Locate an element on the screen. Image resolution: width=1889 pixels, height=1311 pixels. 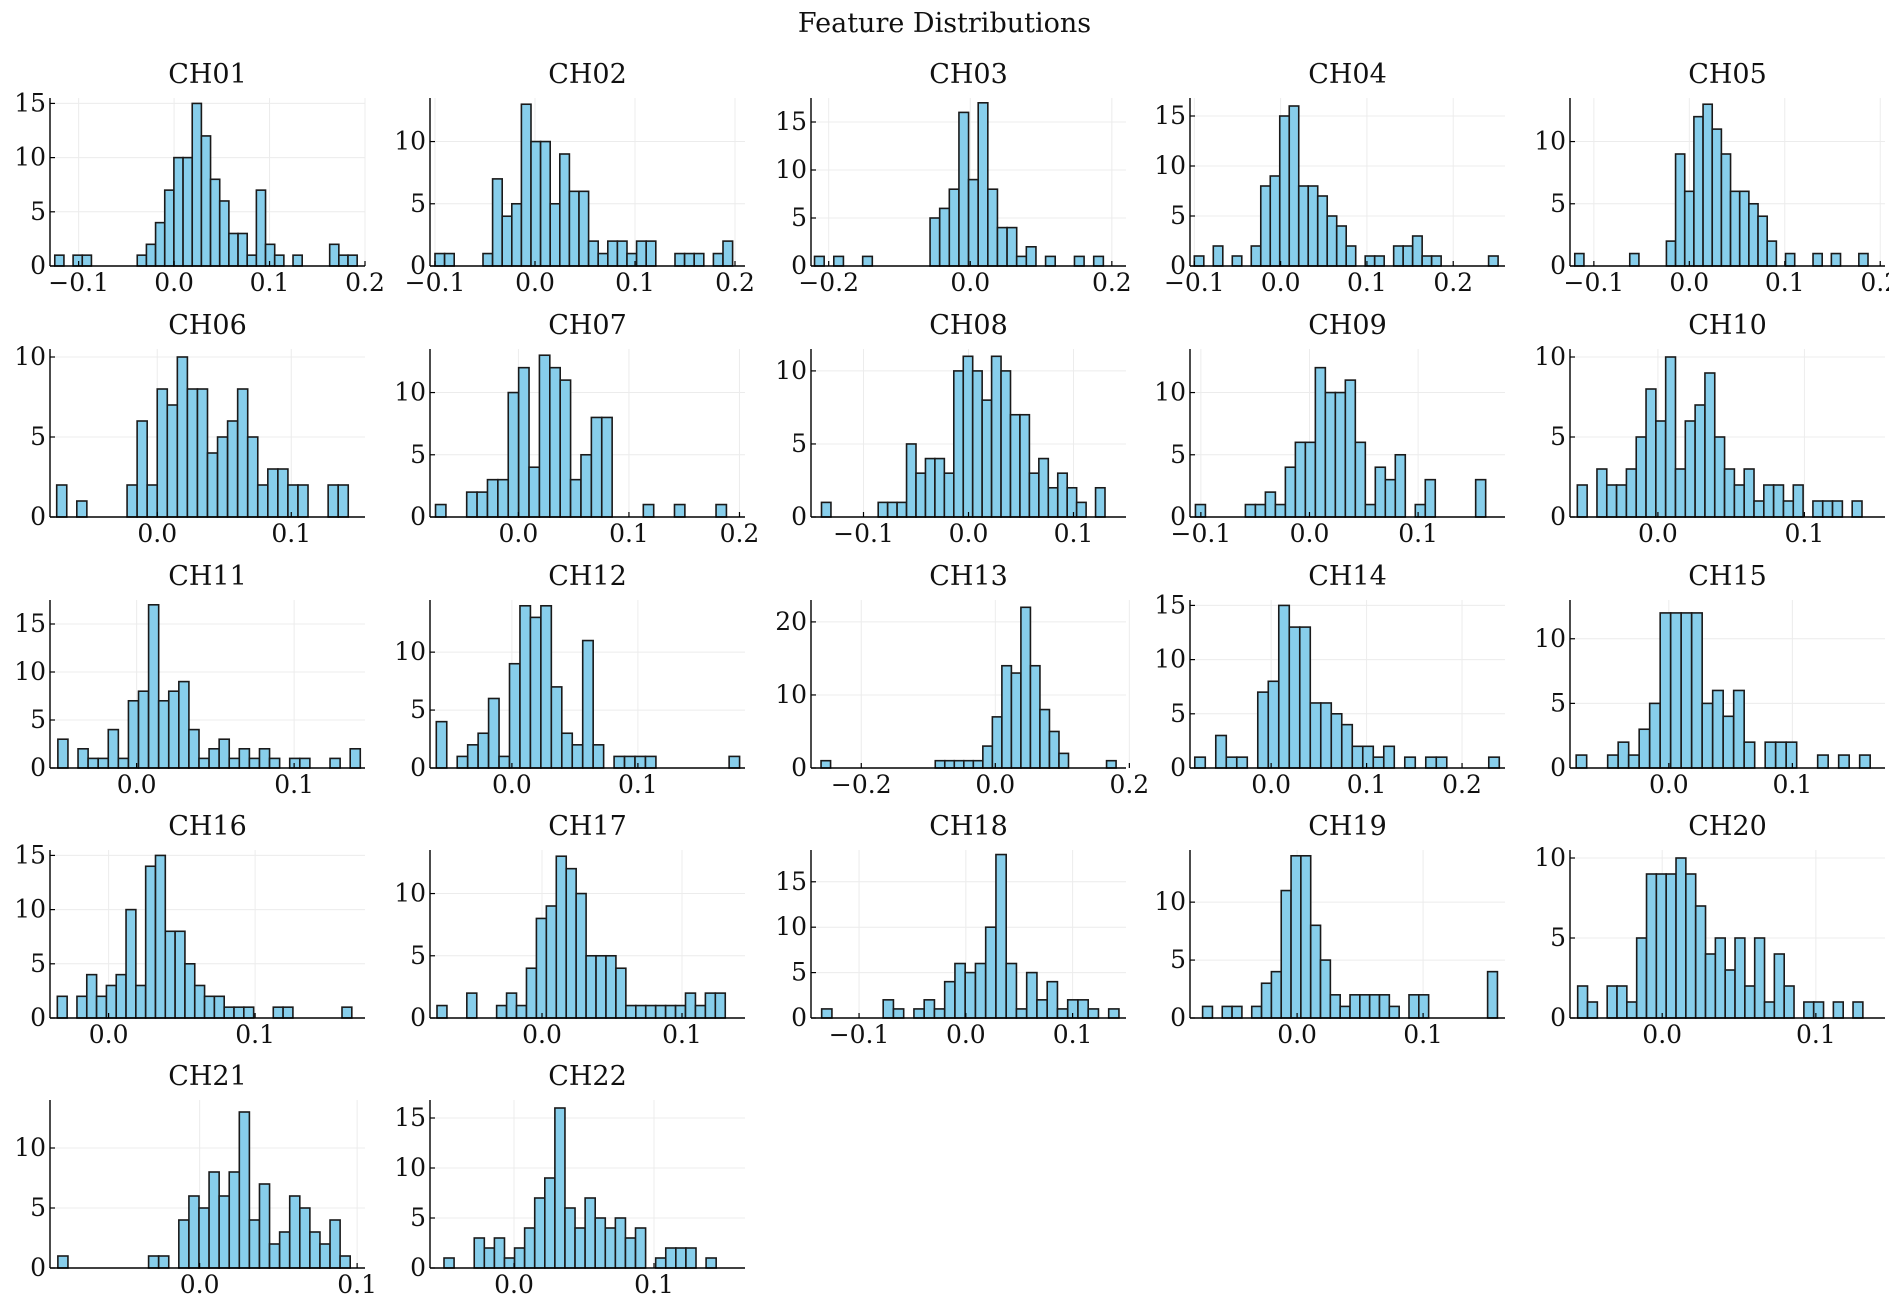
histogram-ch22: 0.0 0.1 0 5 10 15 CH22 is located at coordinates (569, 1180).